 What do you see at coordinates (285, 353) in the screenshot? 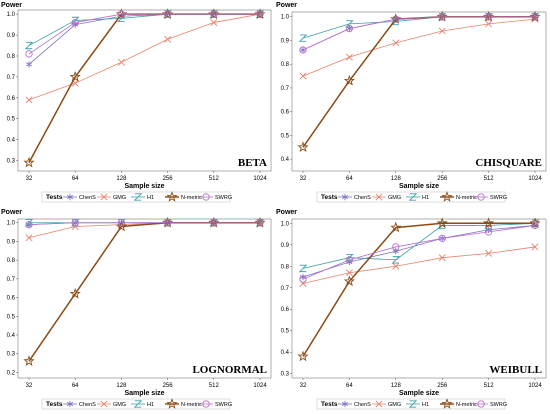
I see `y-tick-label: 0.4` at bounding box center [285, 353].